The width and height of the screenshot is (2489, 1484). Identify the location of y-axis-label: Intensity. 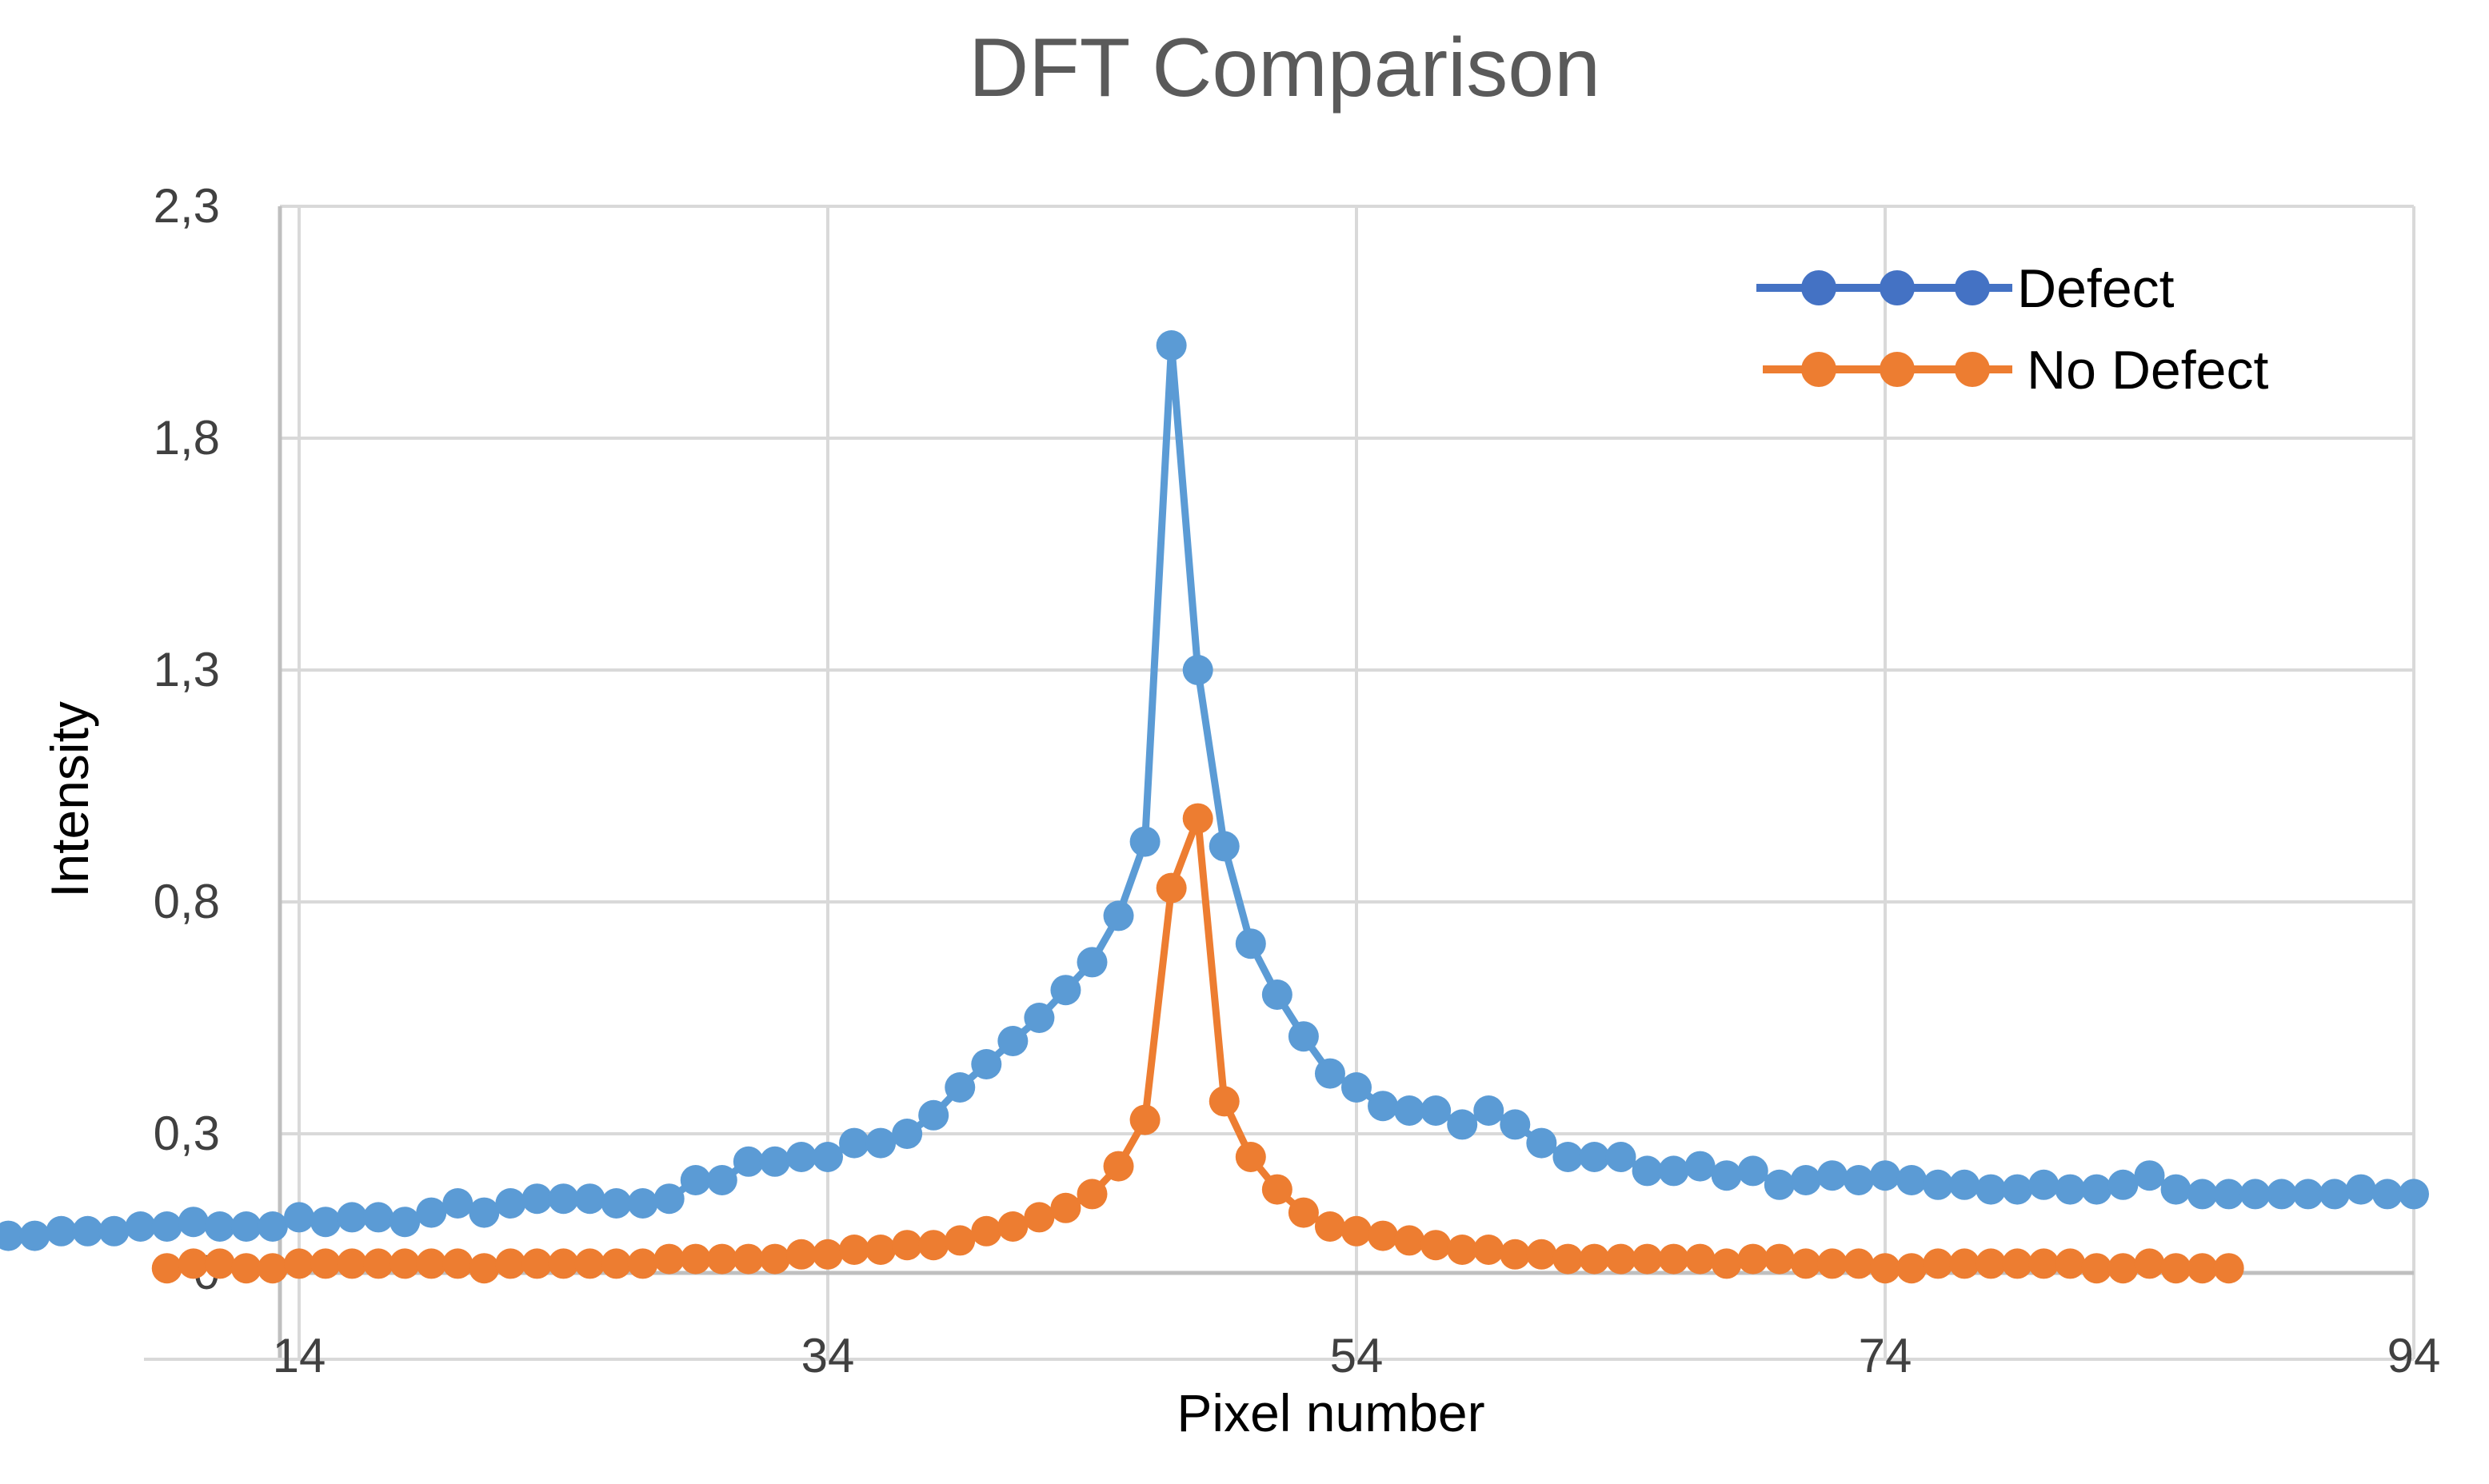
(69, 799).